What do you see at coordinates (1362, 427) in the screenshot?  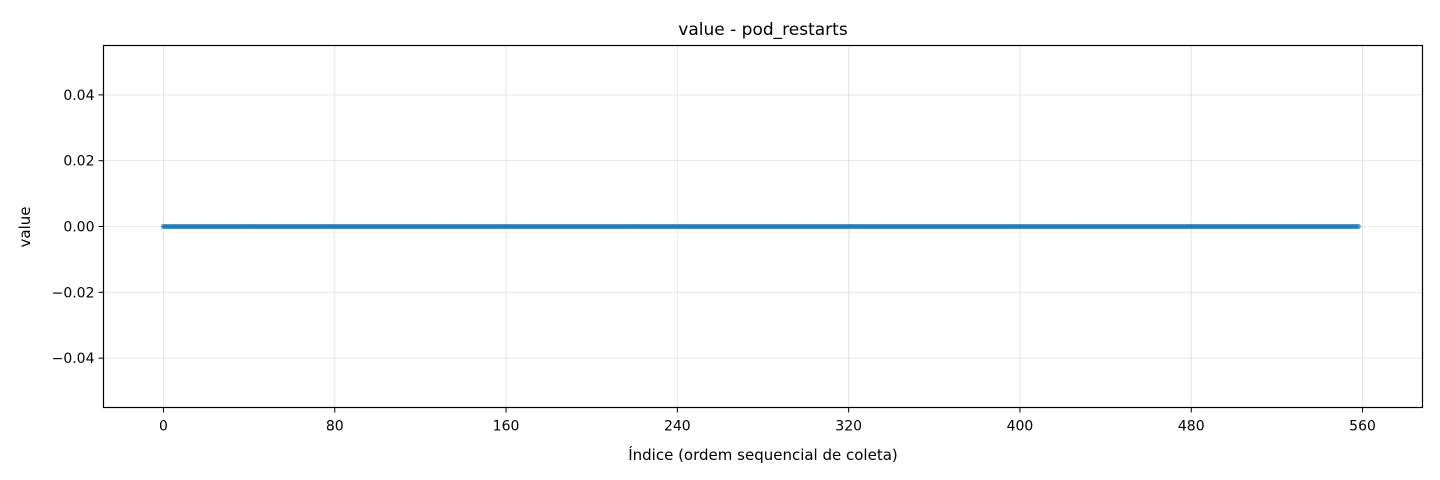 I see `x-tick-label: 560` at bounding box center [1362, 427].